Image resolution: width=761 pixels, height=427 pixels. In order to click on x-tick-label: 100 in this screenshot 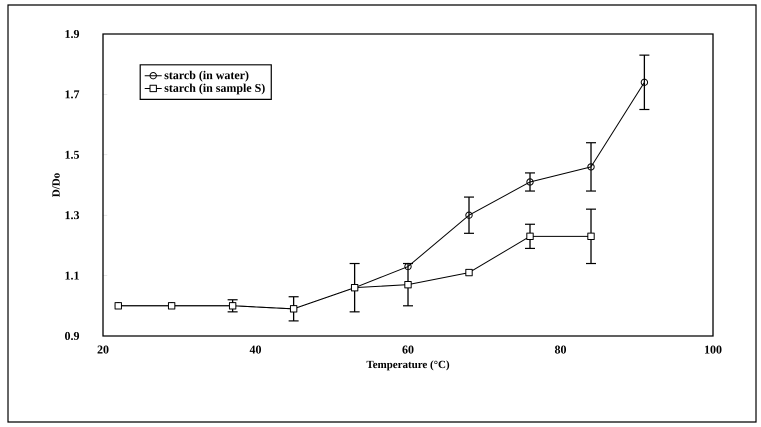, I will do `click(713, 350)`.